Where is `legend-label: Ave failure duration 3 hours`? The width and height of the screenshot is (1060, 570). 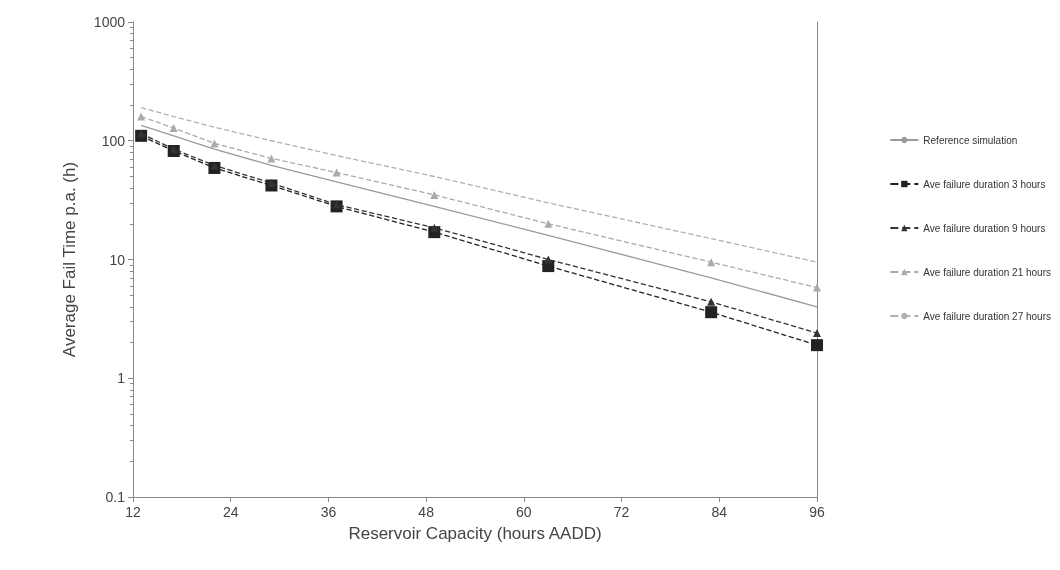 legend-label: Ave failure duration 3 hours is located at coordinates (984, 184).